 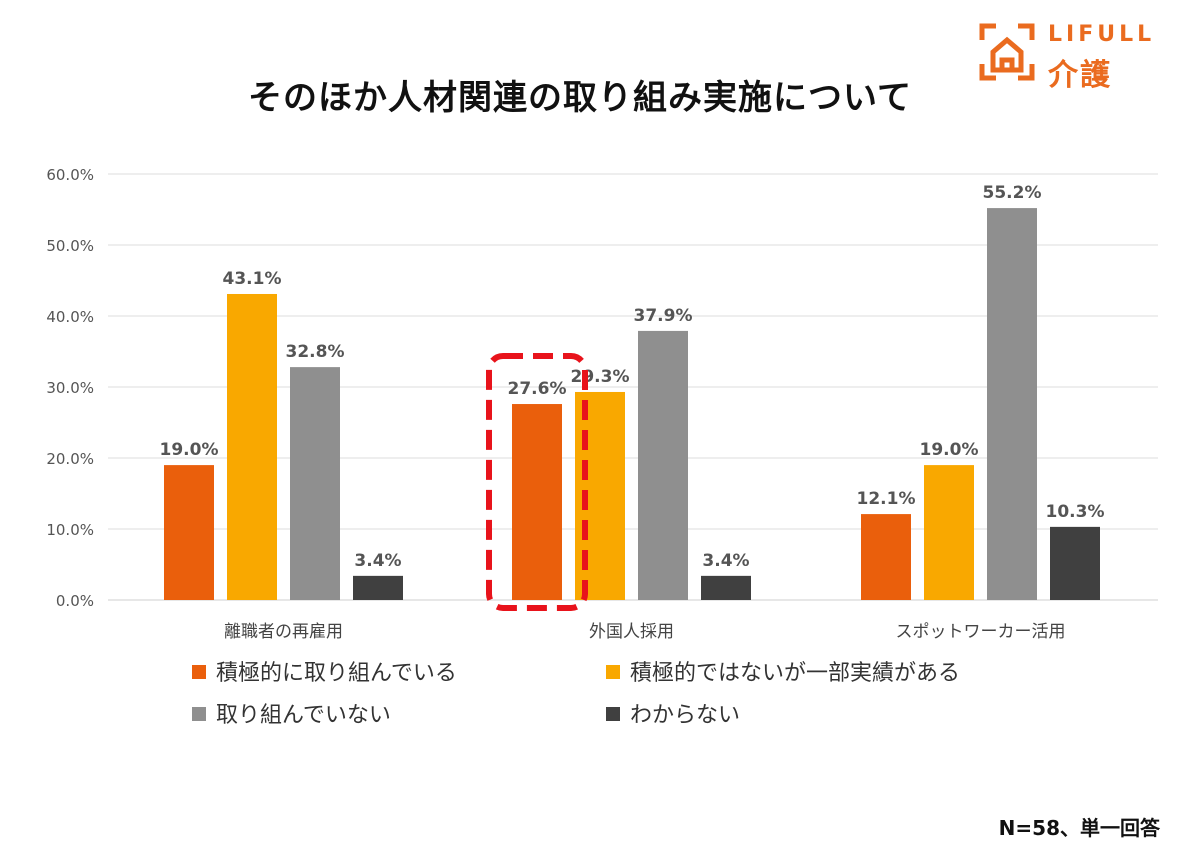 What do you see at coordinates (70, 317) in the screenshot?
I see `y-tick-label: 40.0%` at bounding box center [70, 317].